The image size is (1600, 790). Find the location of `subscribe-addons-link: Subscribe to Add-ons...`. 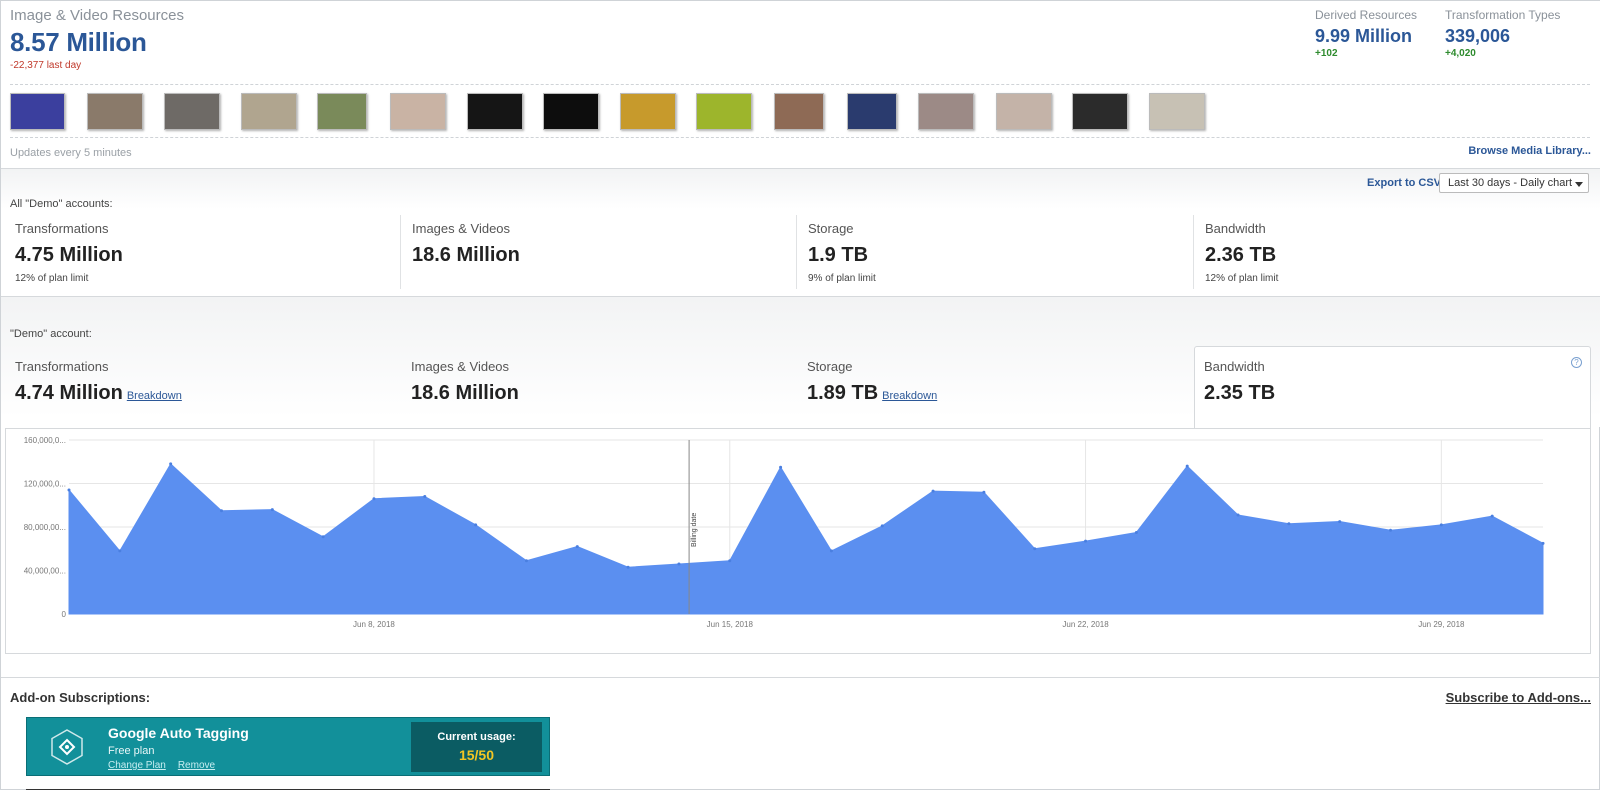

subscribe-addons-link: Subscribe to Add-ons... is located at coordinates (1518, 697).